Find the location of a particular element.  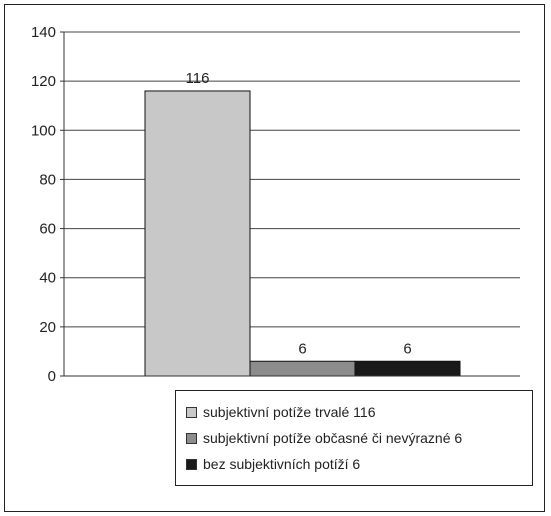

y-tick-label: 80 is located at coordinates (47, 179).